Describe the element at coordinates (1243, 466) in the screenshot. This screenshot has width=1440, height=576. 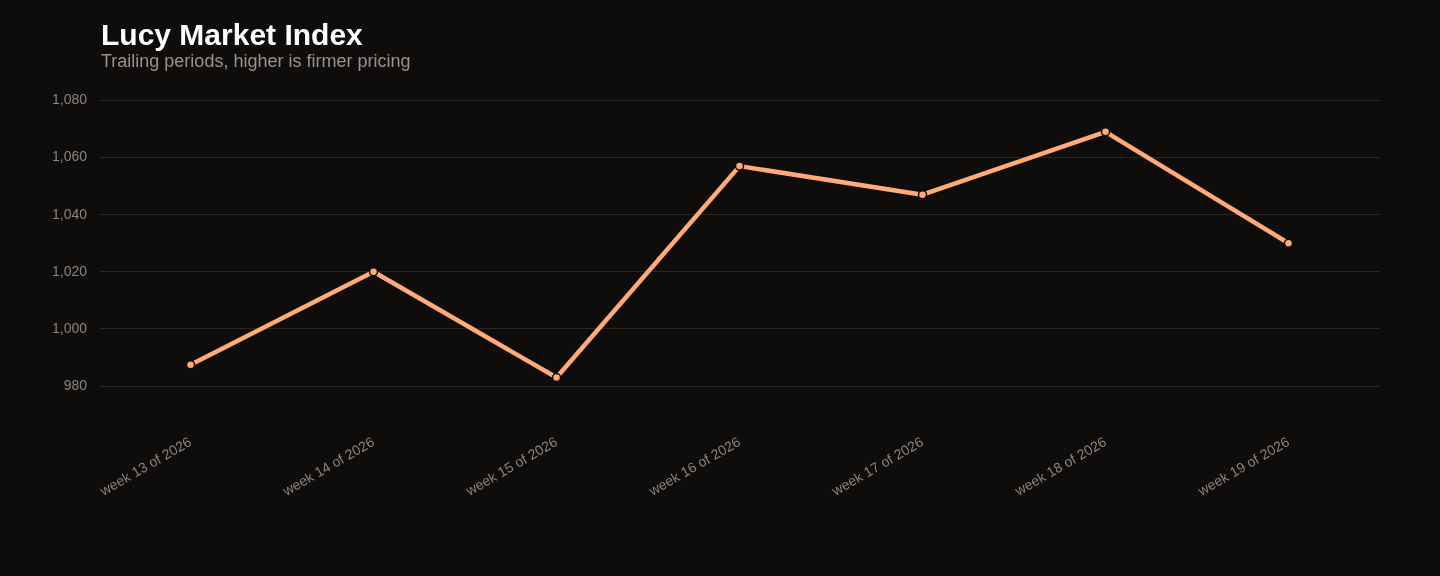
I see `x-tick-label: week 19 of 2026` at that location.